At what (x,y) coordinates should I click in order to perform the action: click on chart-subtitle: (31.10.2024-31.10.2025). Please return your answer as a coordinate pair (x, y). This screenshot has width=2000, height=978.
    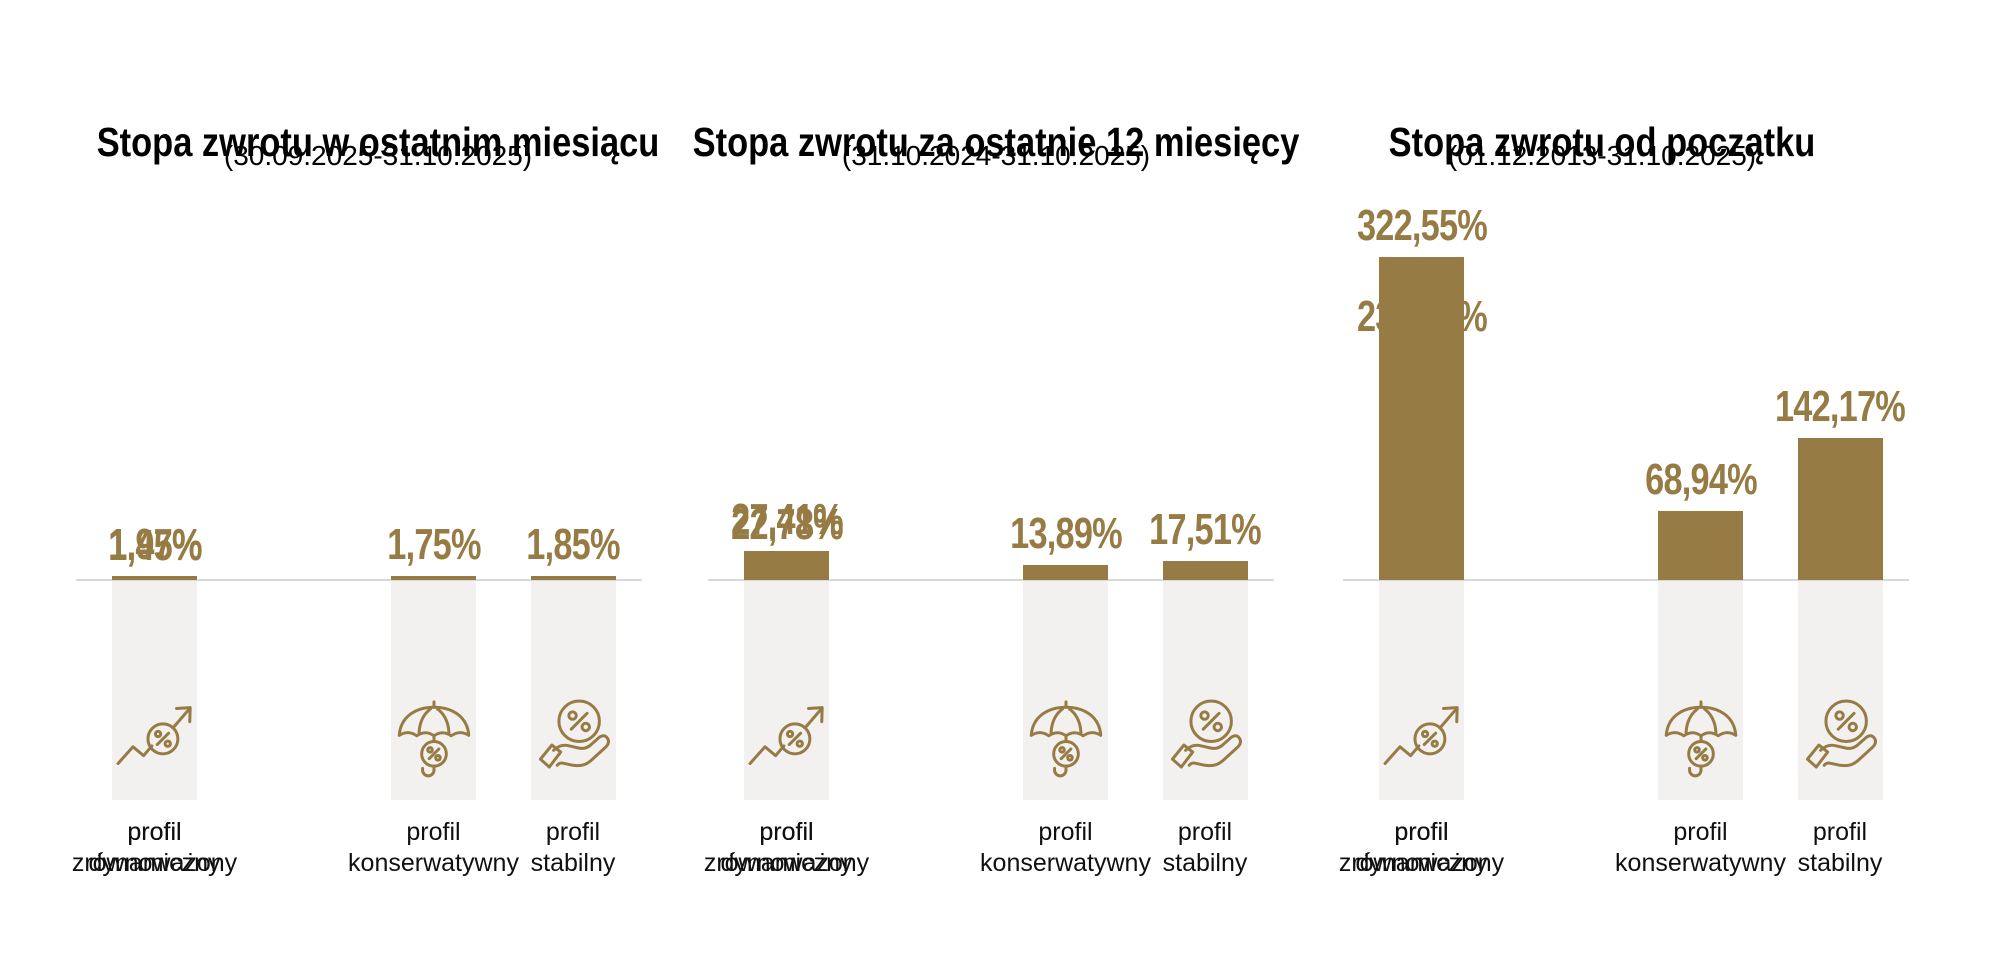
    Looking at the image, I should click on (996, 155).